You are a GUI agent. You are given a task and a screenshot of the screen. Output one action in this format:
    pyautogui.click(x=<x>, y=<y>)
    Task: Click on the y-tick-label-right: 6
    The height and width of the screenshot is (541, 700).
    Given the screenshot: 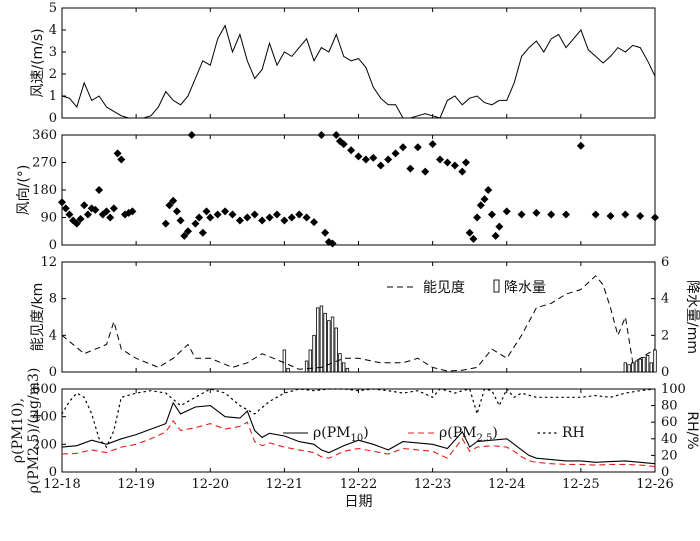 What is the action you would take?
    pyautogui.click(x=665, y=262)
    